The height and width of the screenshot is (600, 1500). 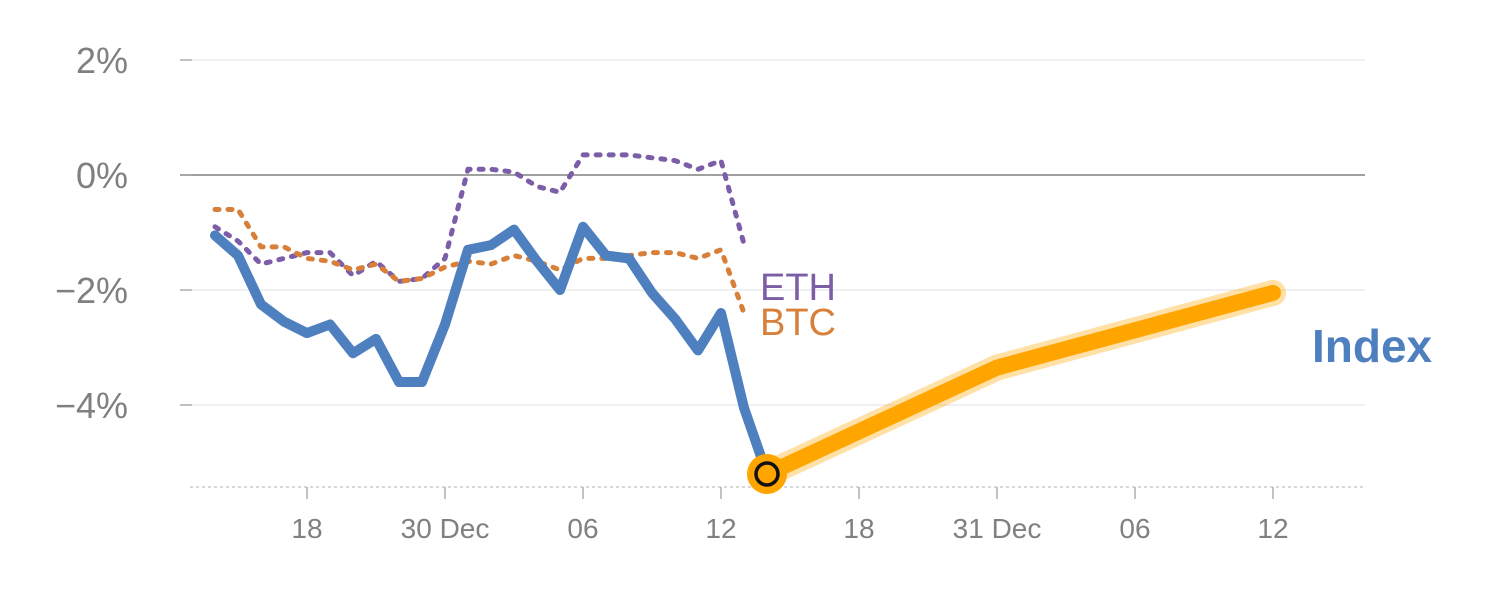 I want to click on forecast-line, so click(x=1020, y=383).